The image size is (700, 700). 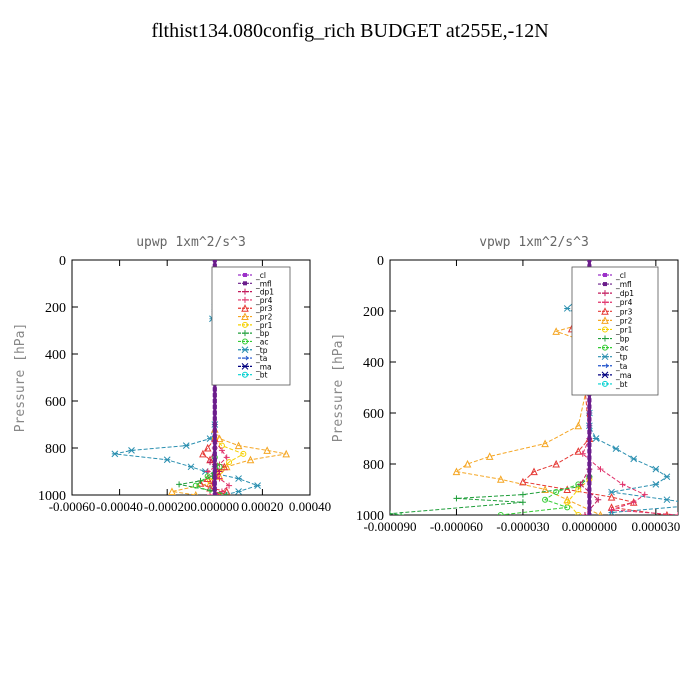 I want to click on series-line-pr4, so click(x=630, y=476).